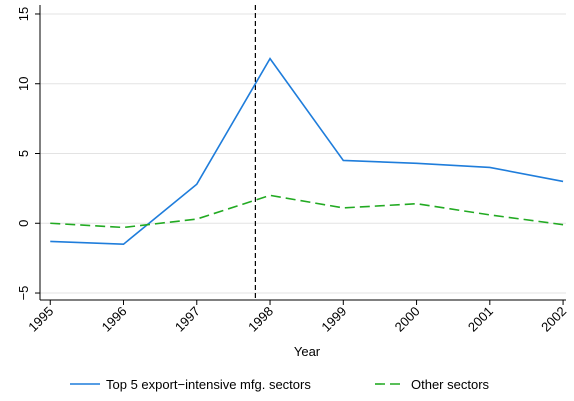 This screenshot has width=574, height=401. What do you see at coordinates (480, 319) in the screenshot?
I see `x-tick-label: 2001` at bounding box center [480, 319].